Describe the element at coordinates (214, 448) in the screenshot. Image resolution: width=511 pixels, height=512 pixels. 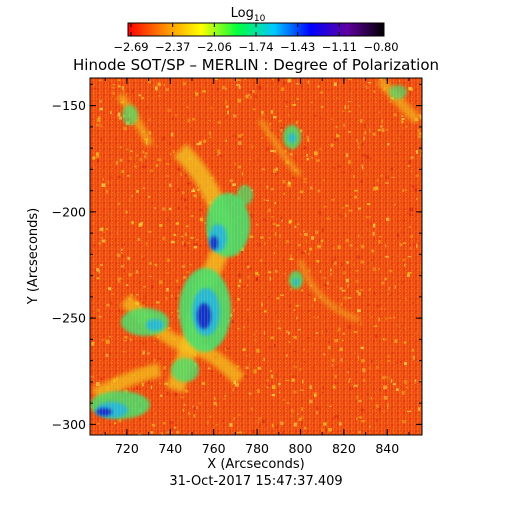
I see `x-tick-label: 760` at that location.